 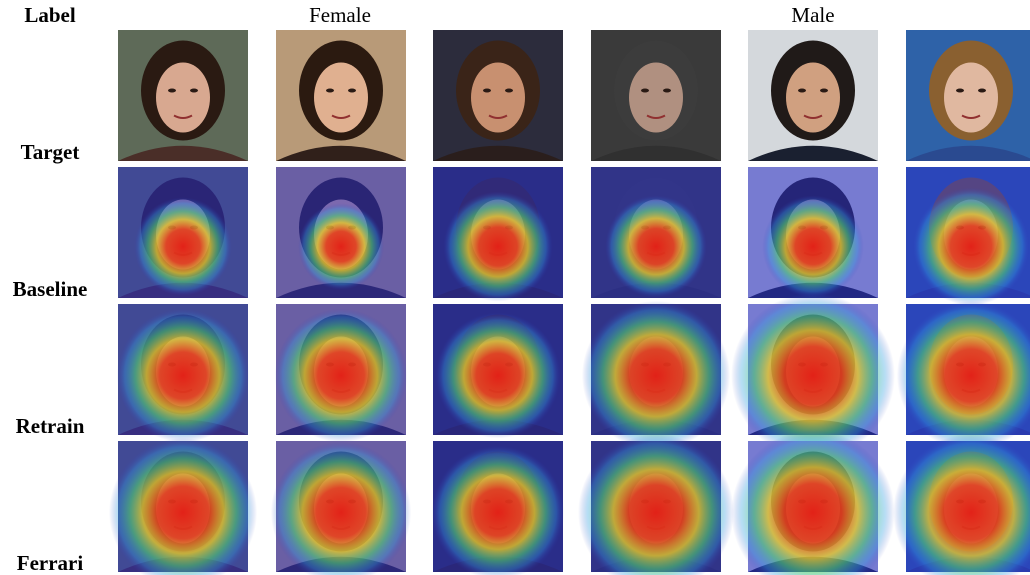 I want to click on row-label: Baseline, so click(x=50, y=289).